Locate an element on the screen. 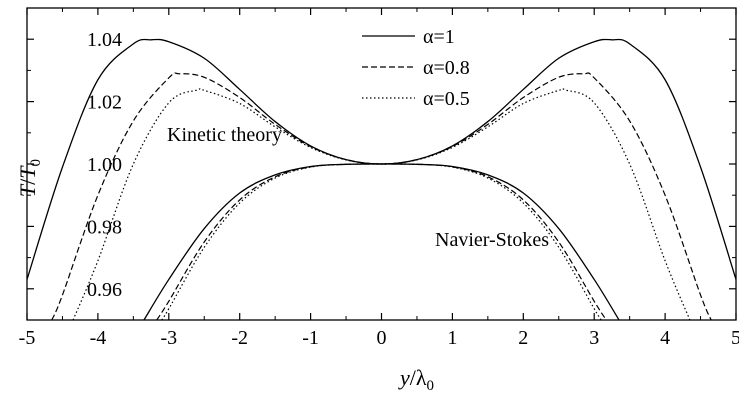  annotation-navier-stokes: Navier-Stokes is located at coordinates (492, 240).